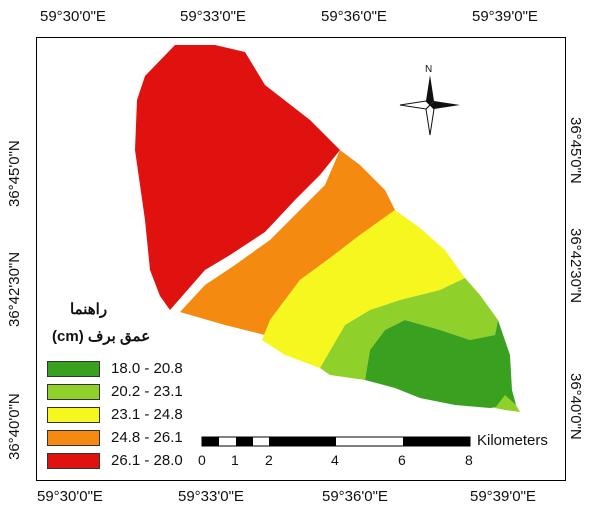 Image resolution: width=603 pixels, height=513 pixels. What do you see at coordinates (402, 460) in the screenshot?
I see `scale-label: 6` at bounding box center [402, 460].